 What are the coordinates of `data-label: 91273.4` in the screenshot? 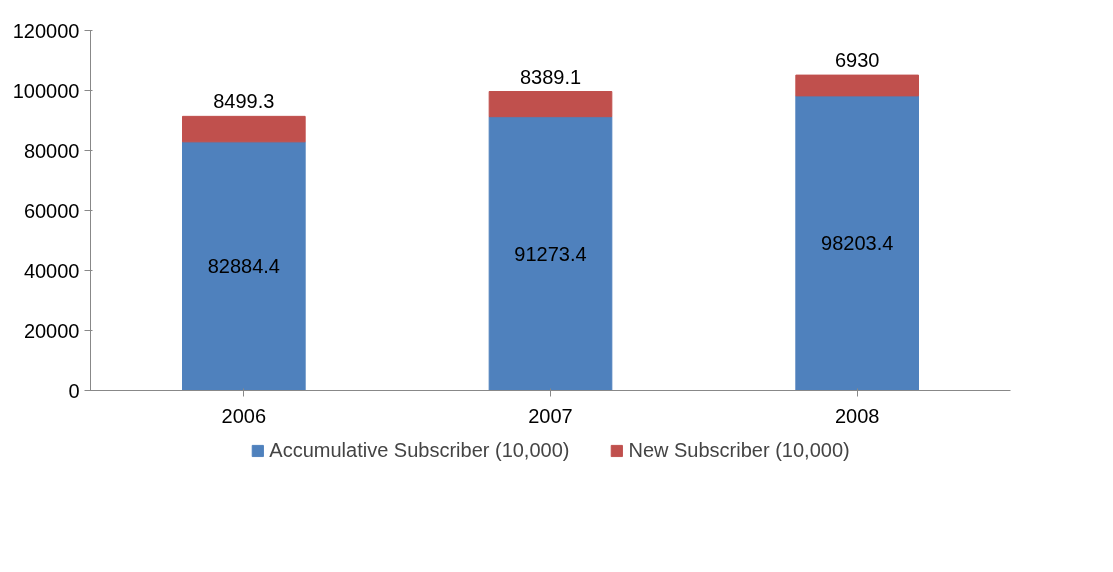 It's located at (550, 253).